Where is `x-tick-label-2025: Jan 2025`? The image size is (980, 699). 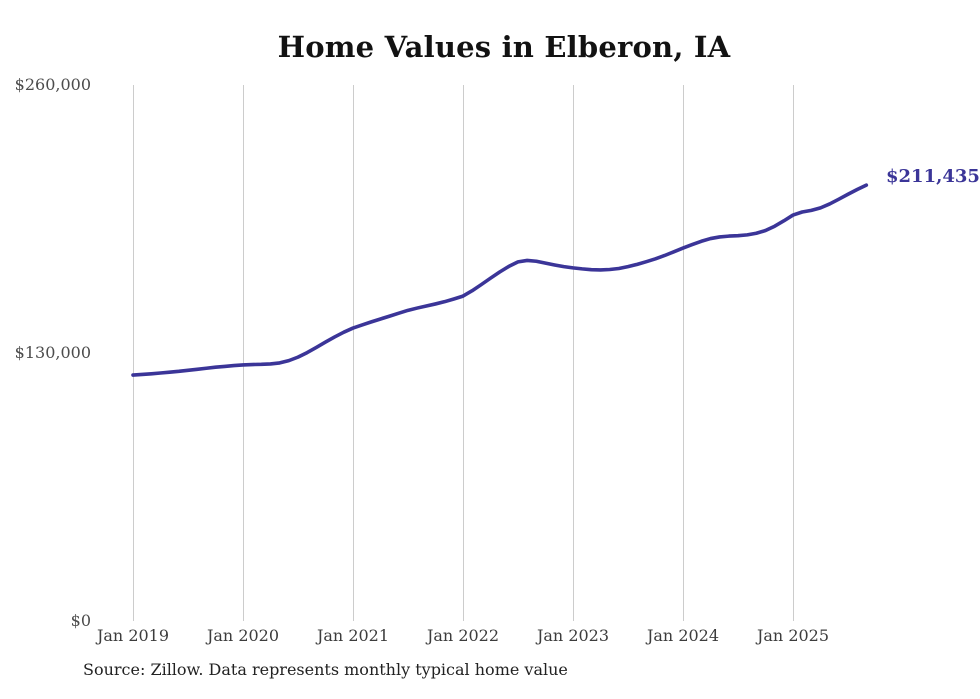 x-tick-label-2025: Jan 2025 is located at coordinates (793, 635).